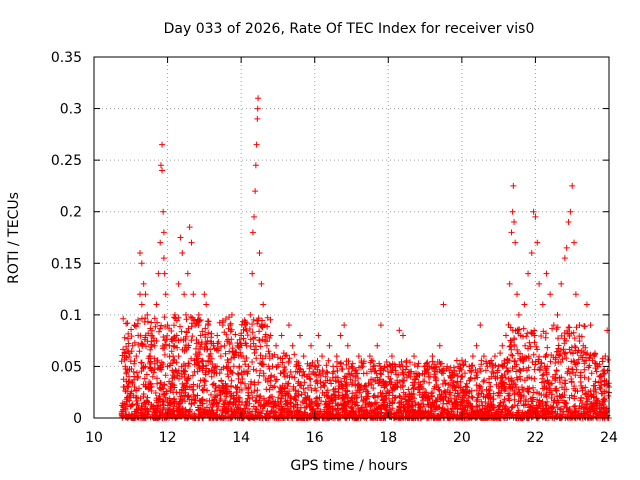 This screenshot has width=640, height=480. What do you see at coordinates (168, 438) in the screenshot?
I see `x-tick-label: 12` at bounding box center [168, 438].